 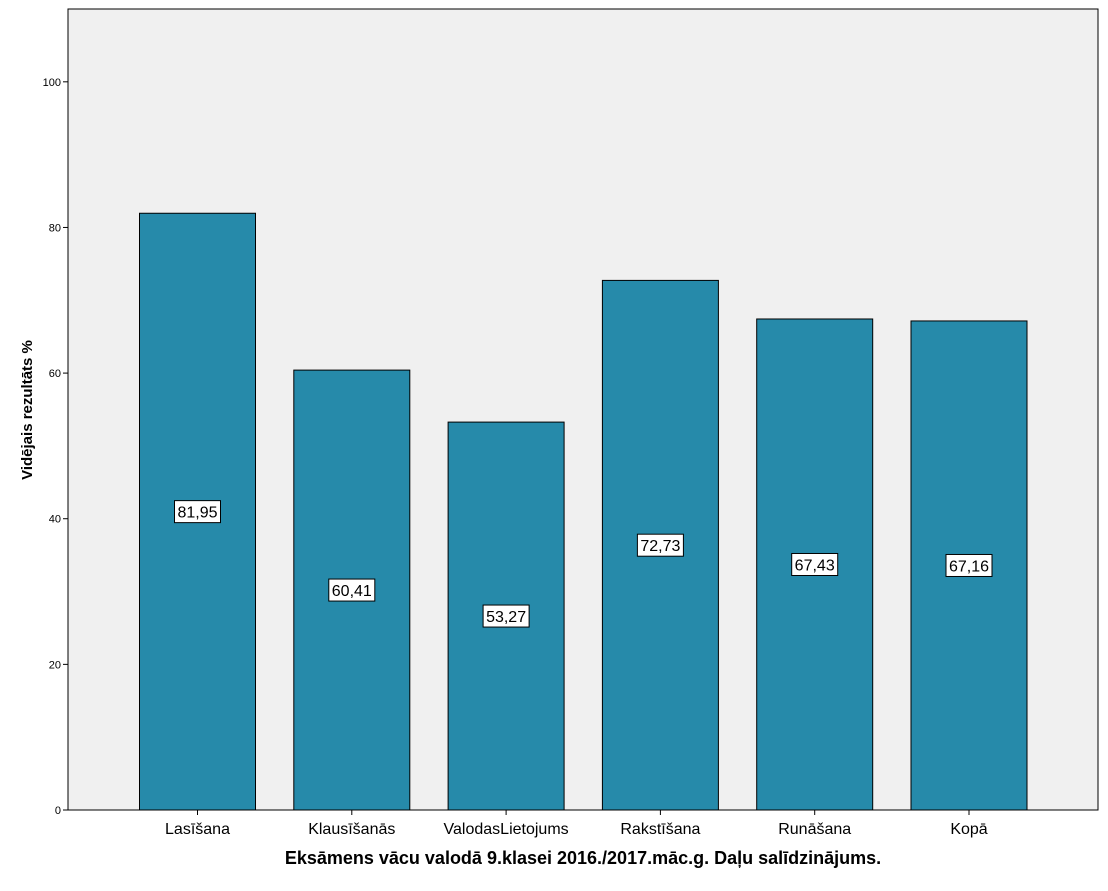 What do you see at coordinates (55, 447) in the screenshot?
I see `y-axis-ticks: 0 20 40 60 80 100` at bounding box center [55, 447].